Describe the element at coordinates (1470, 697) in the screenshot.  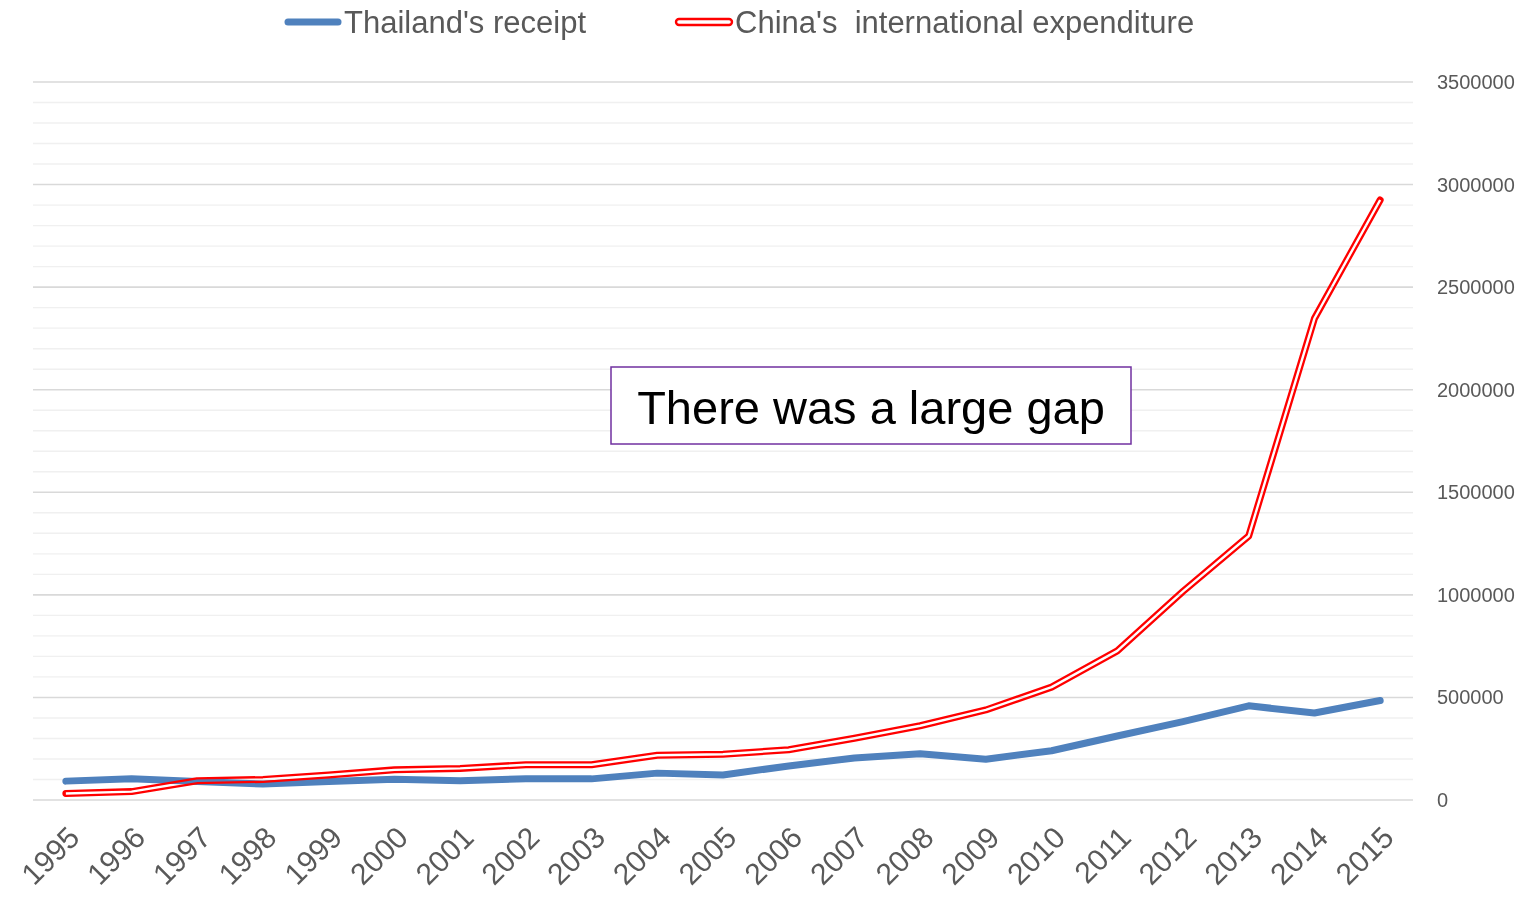
I see `y-tick-label: 500000` at that location.